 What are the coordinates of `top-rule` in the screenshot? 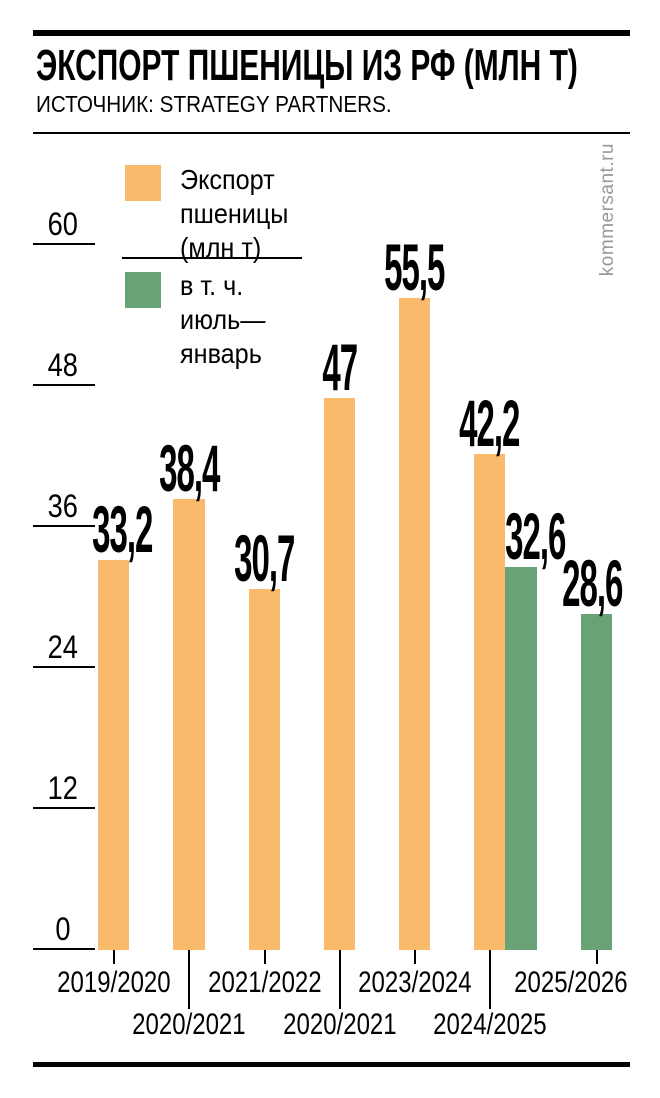 It's located at (331, 33).